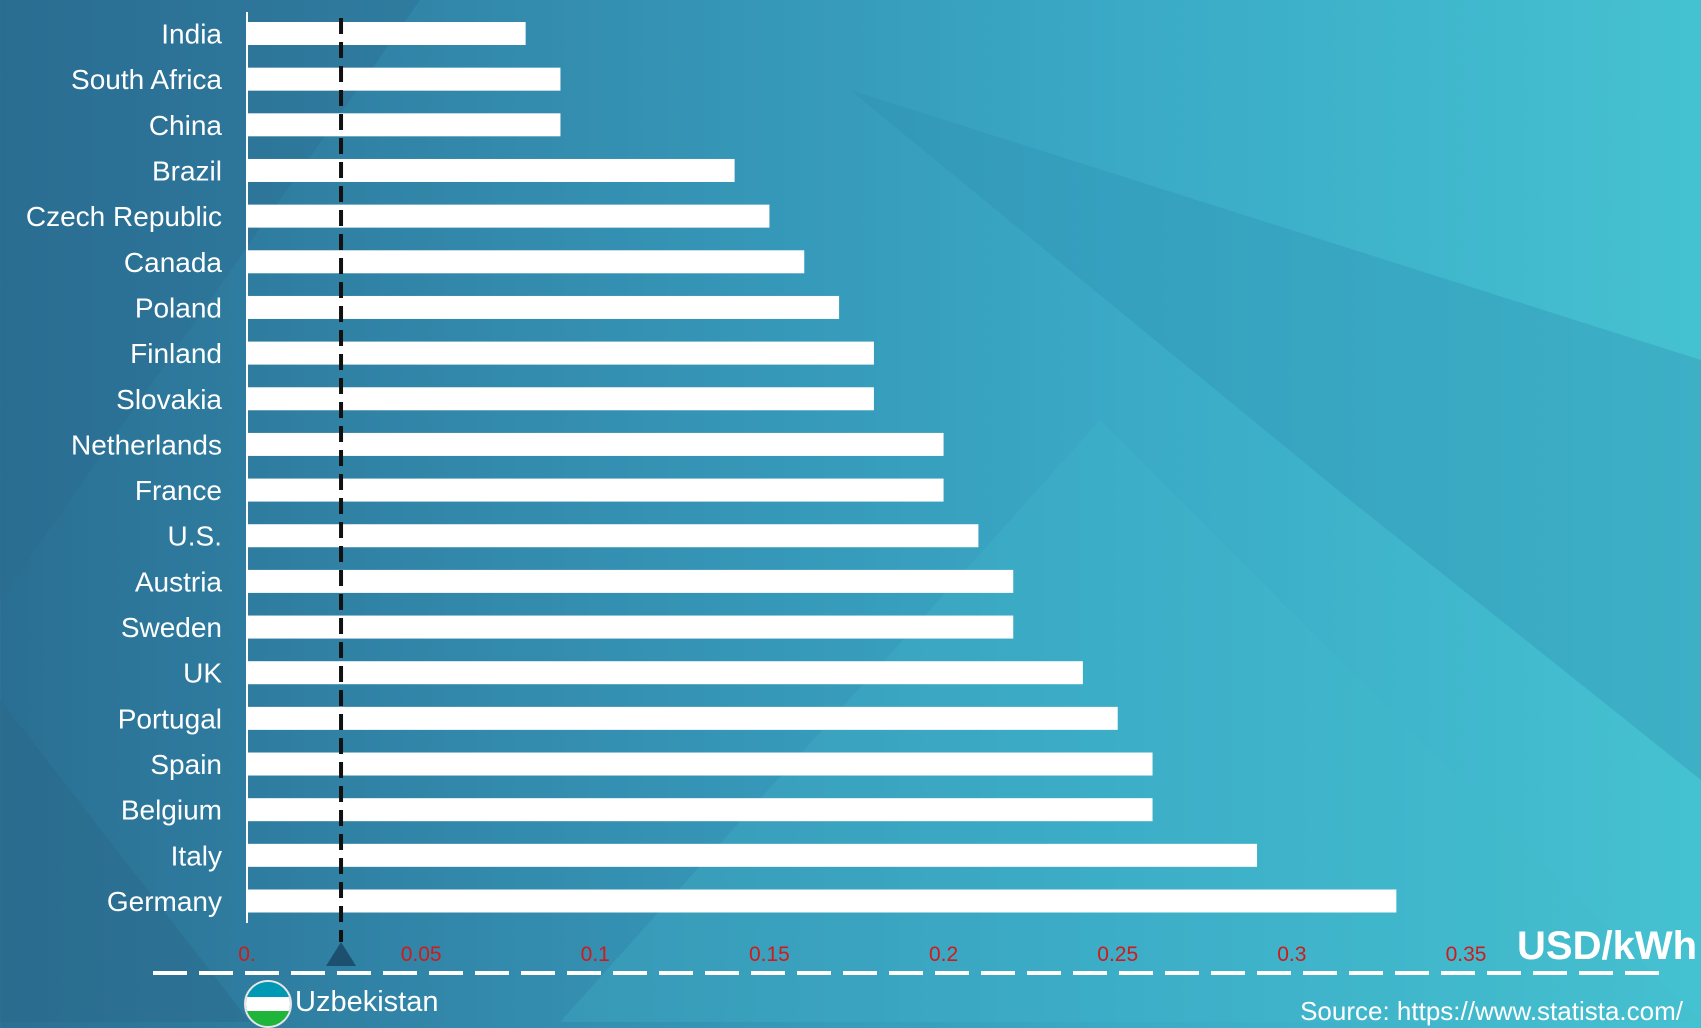 This screenshot has width=1701, height=1028. Describe the element at coordinates (247, 954) in the screenshot. I see `x-tick-label: 0.` at that location.